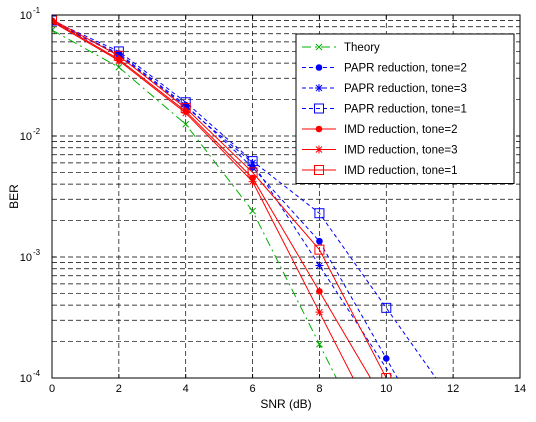 The width and height of the screenshot is (536, 422). I want to click on x-tick-label: 0, so click(52, 389).